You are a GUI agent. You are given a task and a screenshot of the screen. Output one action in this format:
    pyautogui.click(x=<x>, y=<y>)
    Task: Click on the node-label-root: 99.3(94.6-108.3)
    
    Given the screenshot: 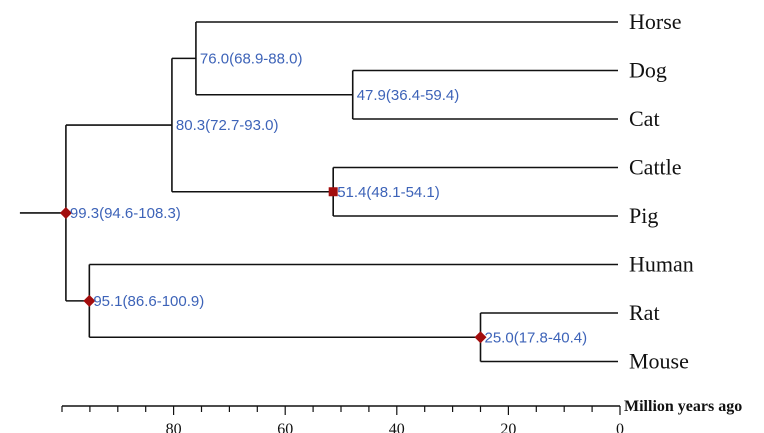 What is the action you would take?
    pyautogui.click(x=125, y=213)
    